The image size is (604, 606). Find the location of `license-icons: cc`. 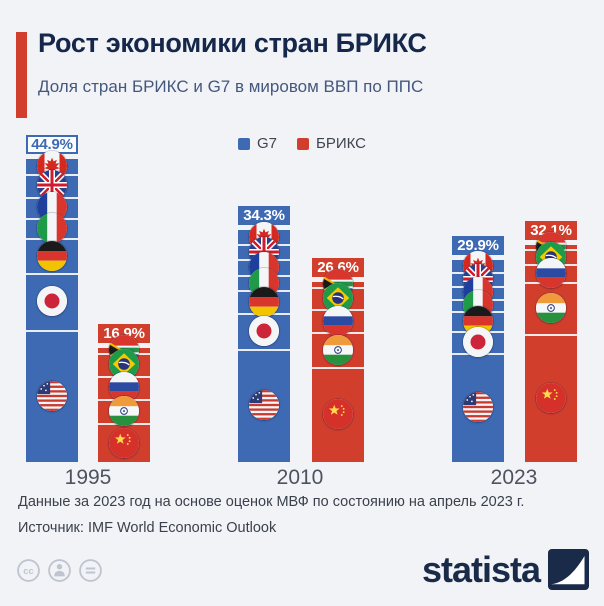

license-icons: cc is located at coordinates (59, 570).